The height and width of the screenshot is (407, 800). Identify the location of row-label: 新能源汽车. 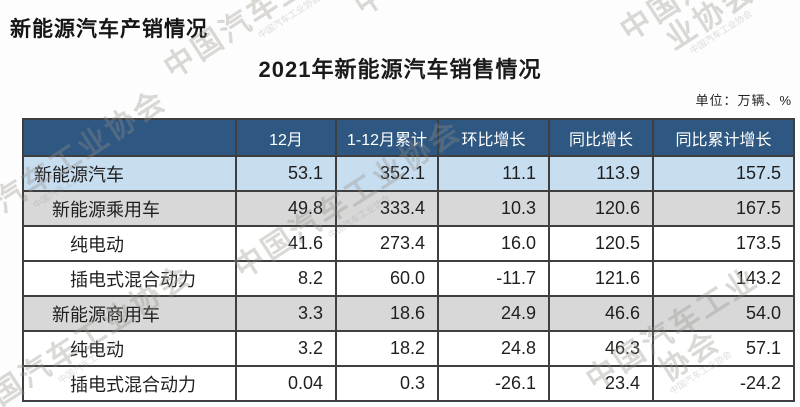
(129, 173).